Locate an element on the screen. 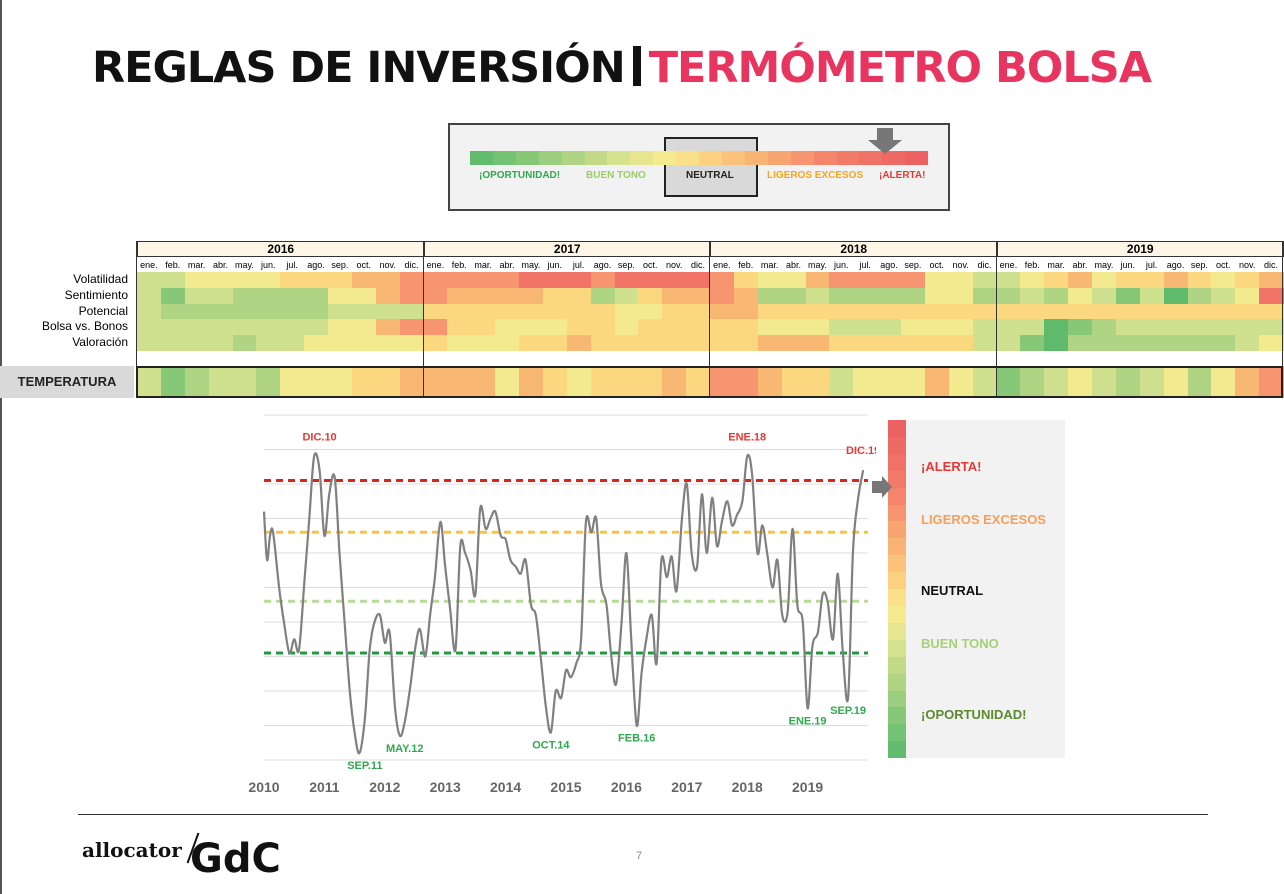  temperature-label: TEMPERATURA is located at coordinates (67, 382).